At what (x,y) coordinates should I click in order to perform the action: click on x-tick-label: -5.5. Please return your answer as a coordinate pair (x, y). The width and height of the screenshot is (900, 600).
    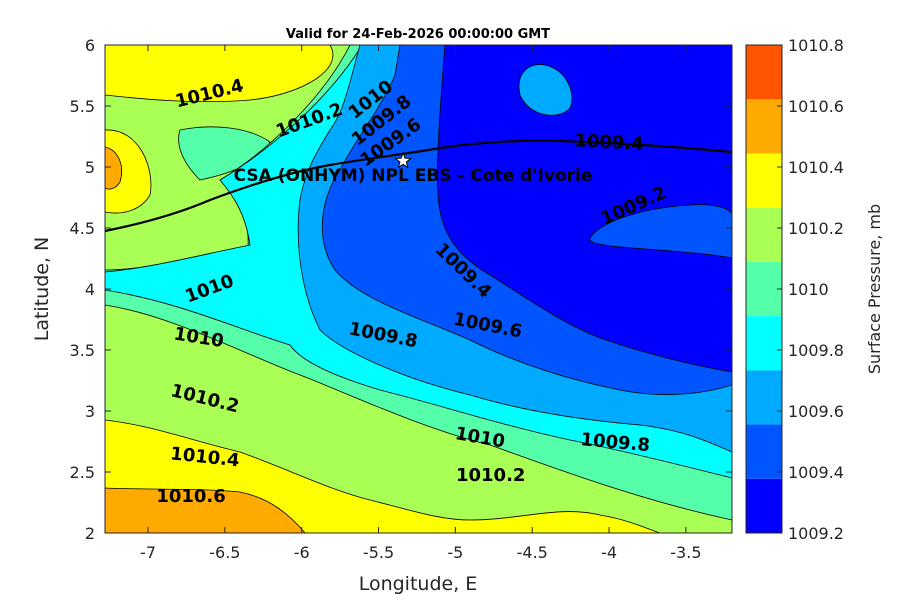
    Looking at the image, I should click on (378, 552).